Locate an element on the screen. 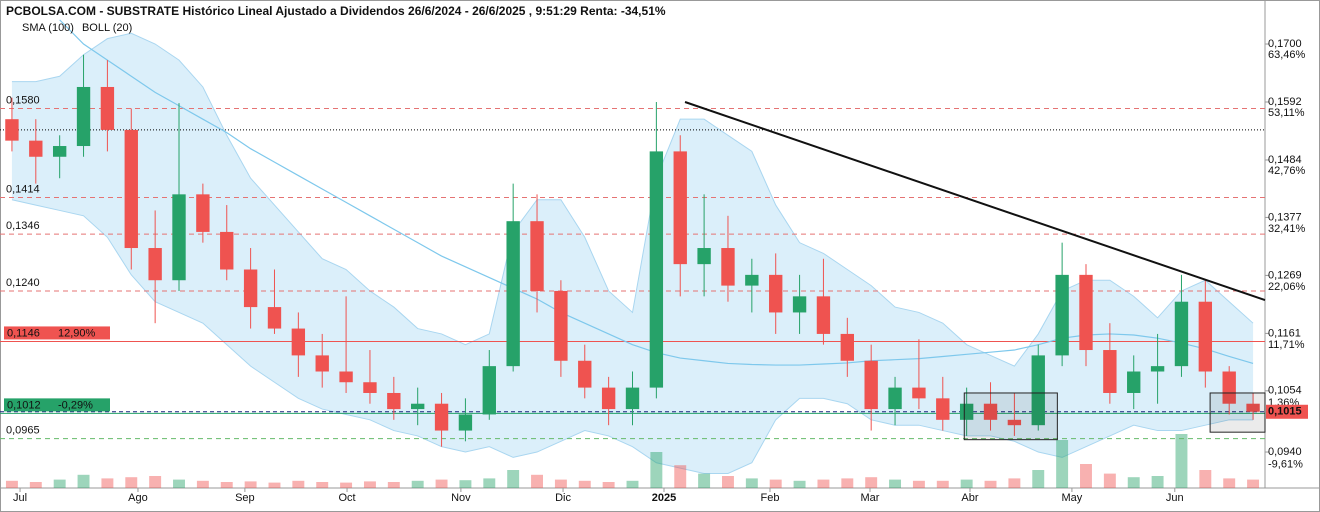 This screenshot has width=1320, height=512. x-tick-label: Ago is located at coordinates (138, 498).